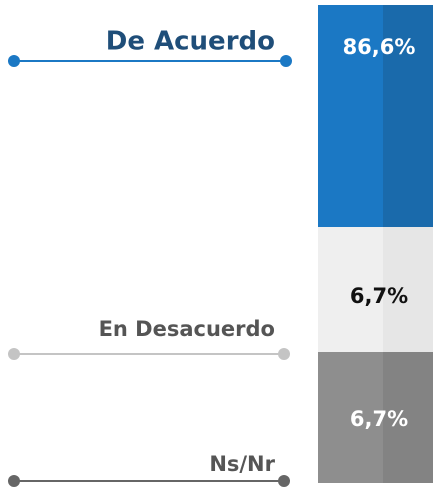  What do you see at coordinates (379, 47) in the screenshot?
I see `value-label: 86,6%` at bounding box center [379, 47].